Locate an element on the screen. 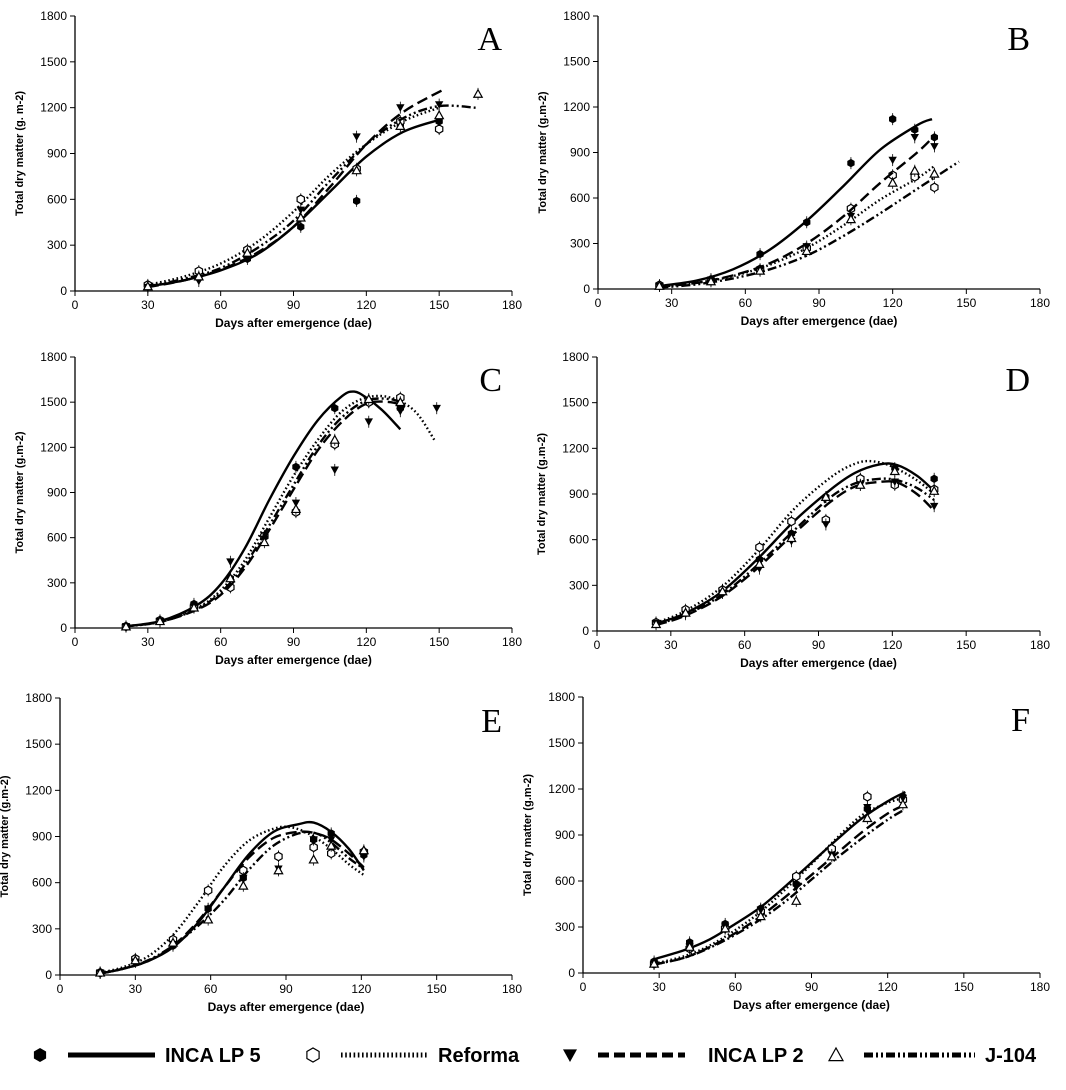 This screenshot has height=1090, width=1066. legend-label: J-104 is located at coordinates (1011, 1056).